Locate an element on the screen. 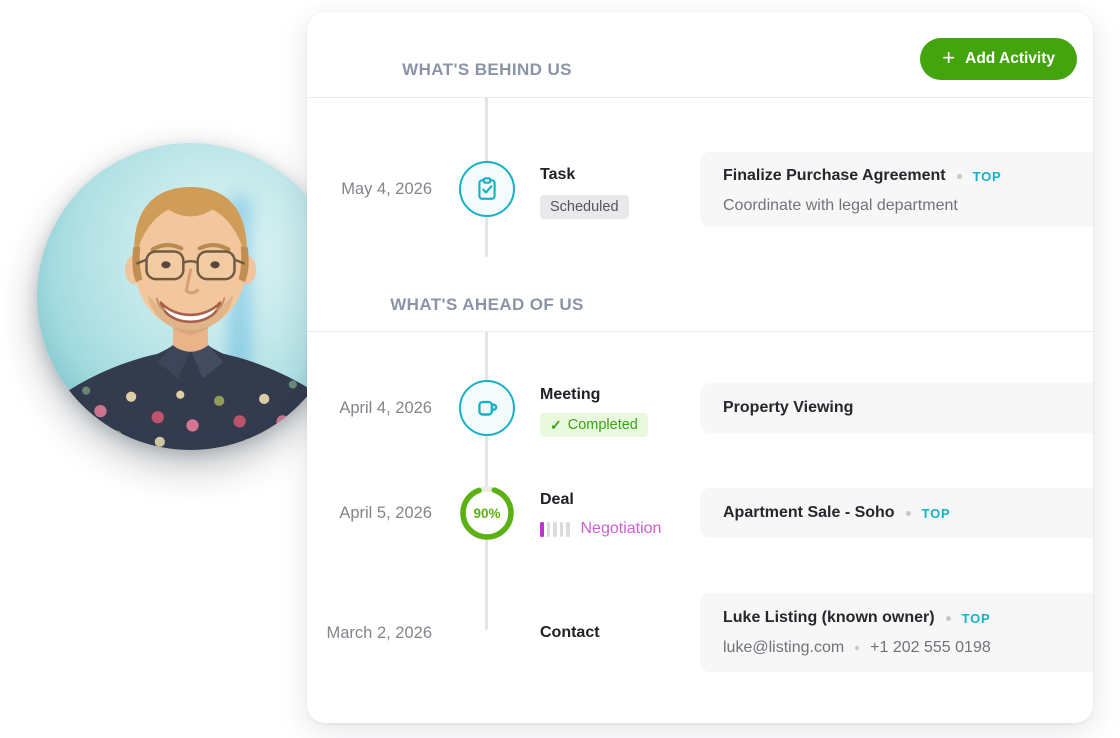 Image resolution: width=1120 pixels, height=738 pixels. deal-progress-value: 90% is located at coordinates (487, 513).